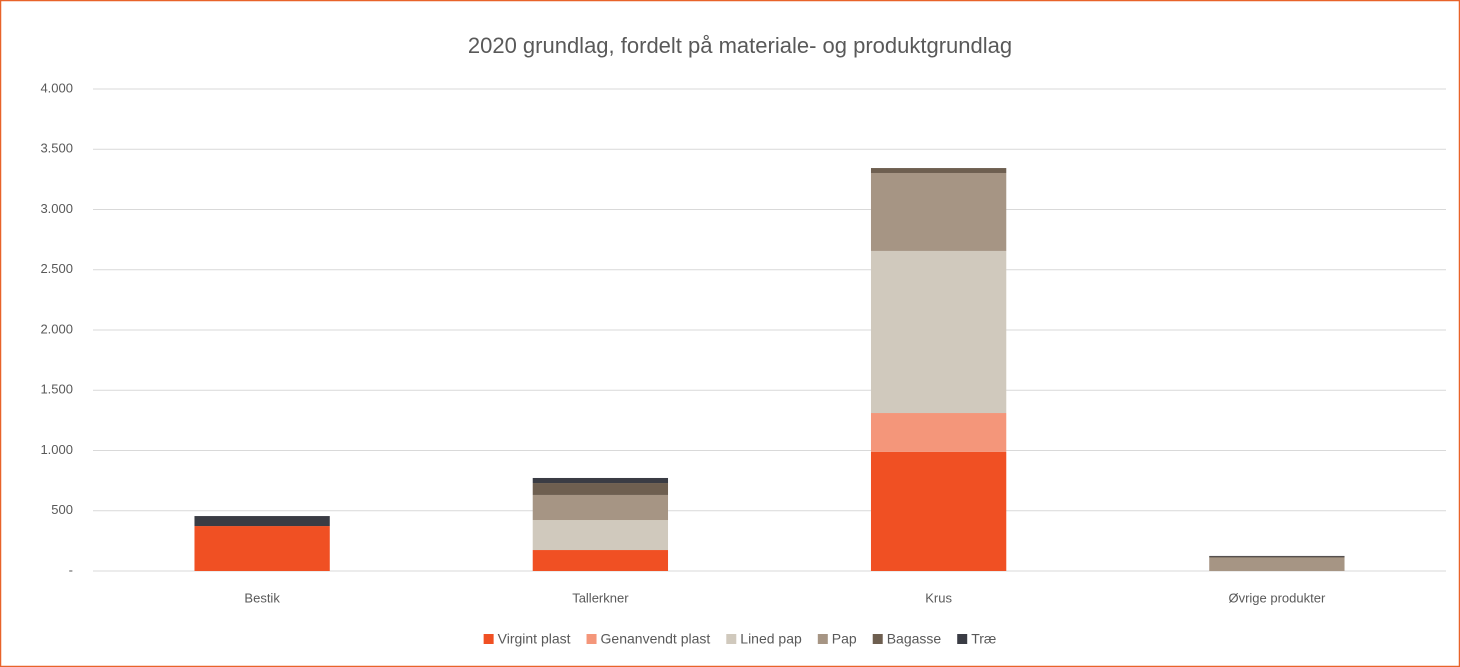  Describe the element at coordinates (56, 87) in the screenshot. I see `y-tick-label: 4.000` at that location.